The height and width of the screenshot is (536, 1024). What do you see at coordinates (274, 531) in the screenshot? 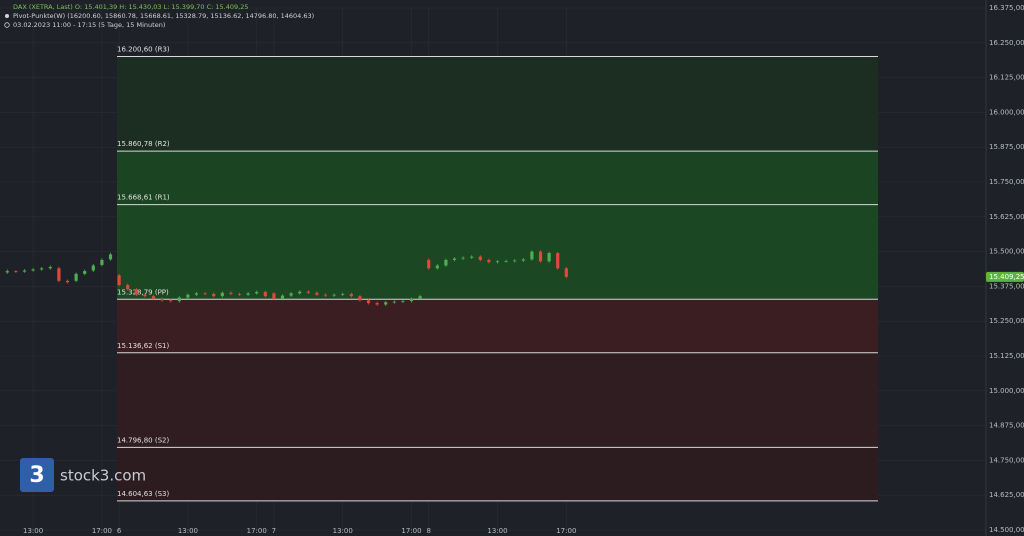
I see `x-tick-label: 7` at bounding box center [274, 531].